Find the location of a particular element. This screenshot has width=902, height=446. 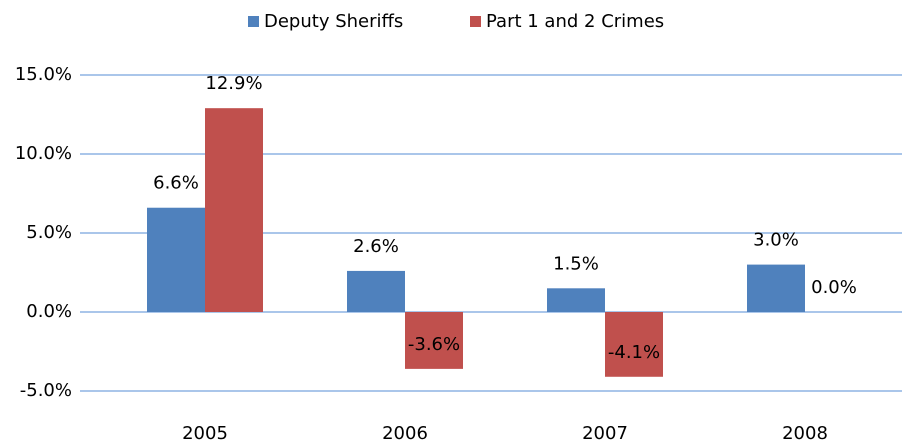

legend-label: Deputy Sheriffs is located at coordinates (333, 21).